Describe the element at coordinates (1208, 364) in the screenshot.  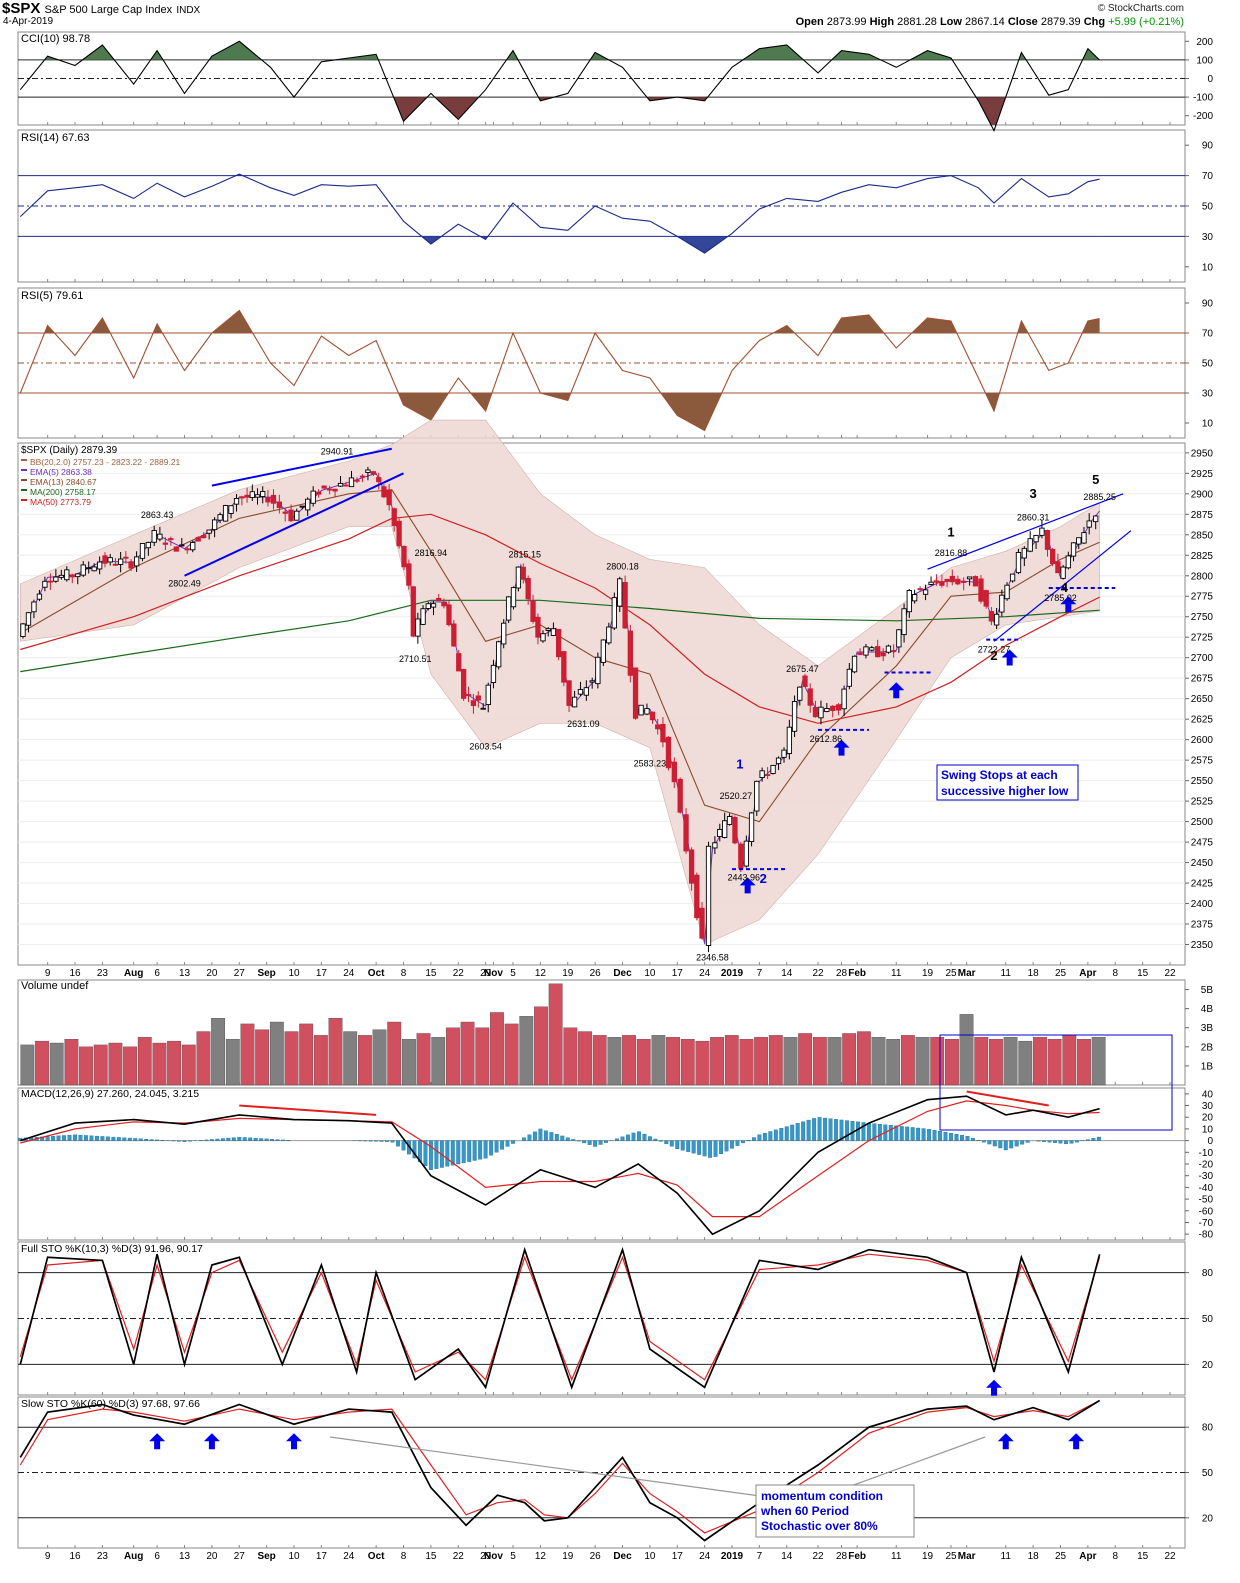
I see `y-axis-tick-label: 50` at that location.